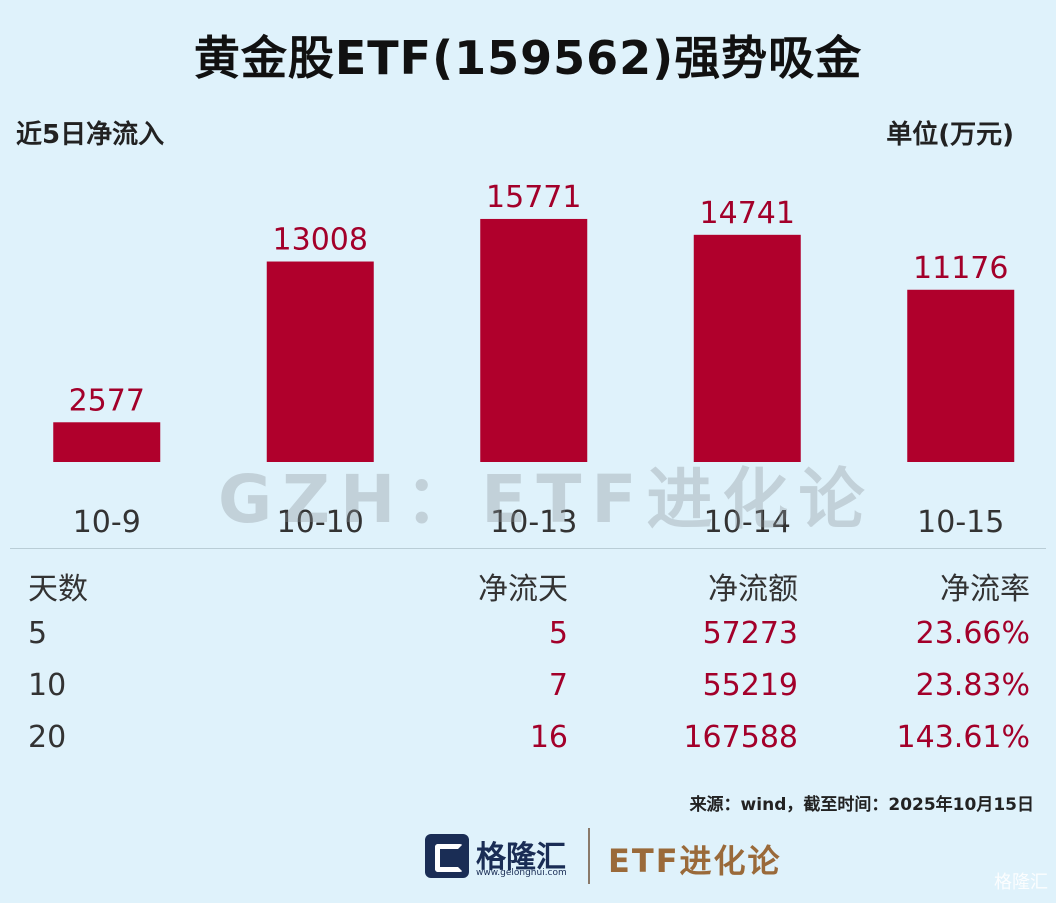 The height and width of the screenshot is (903, 1056). Describe the element at coordinates (528, 548) in the screenshot. I see `divider` at that location.